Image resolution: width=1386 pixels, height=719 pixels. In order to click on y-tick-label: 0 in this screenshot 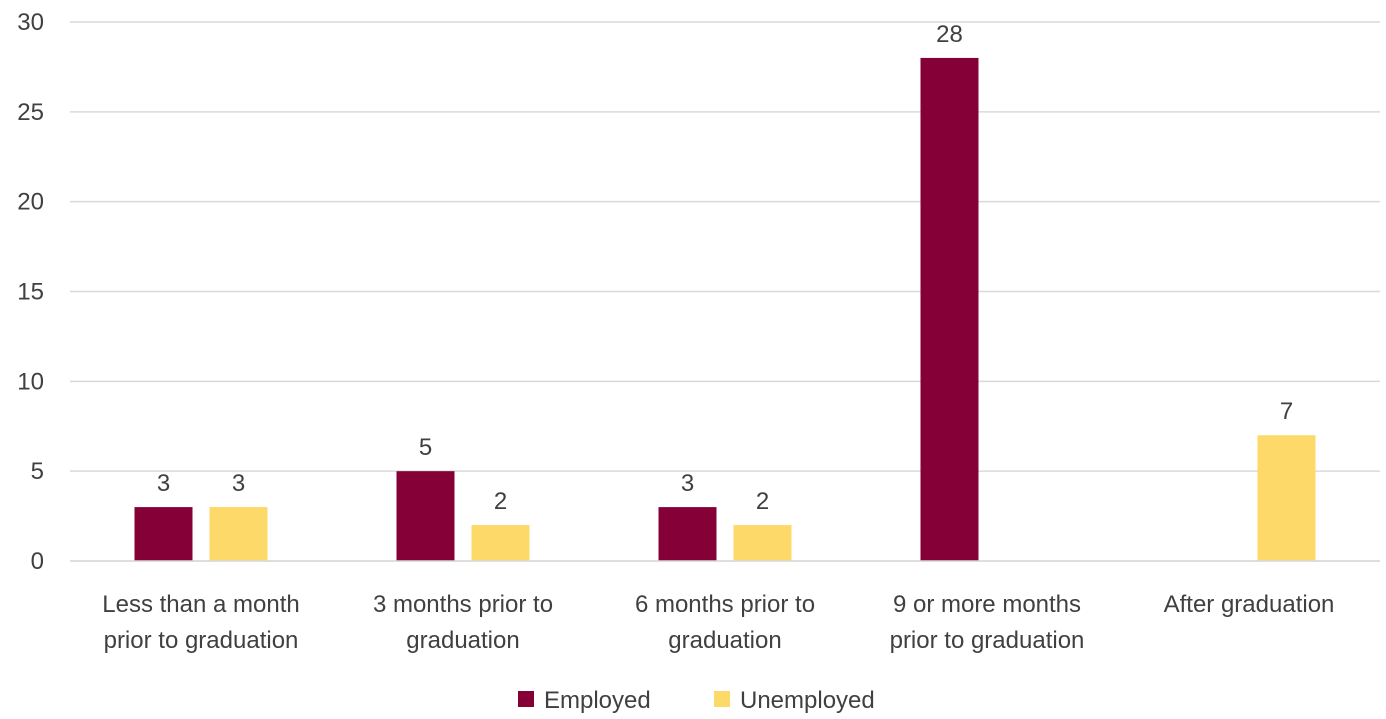, I will do `click(37, 561)`.